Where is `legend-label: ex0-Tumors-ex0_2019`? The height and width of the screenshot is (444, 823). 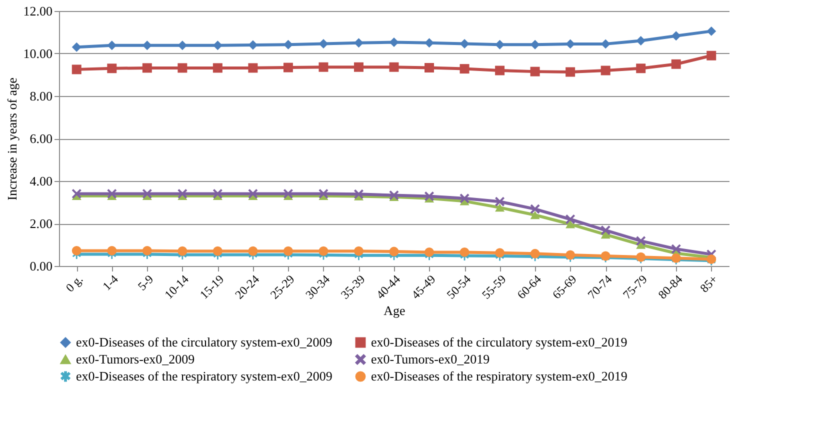
legend-label: ex0-Tumors-ex0_2019 is located at coordinates (430, 359).